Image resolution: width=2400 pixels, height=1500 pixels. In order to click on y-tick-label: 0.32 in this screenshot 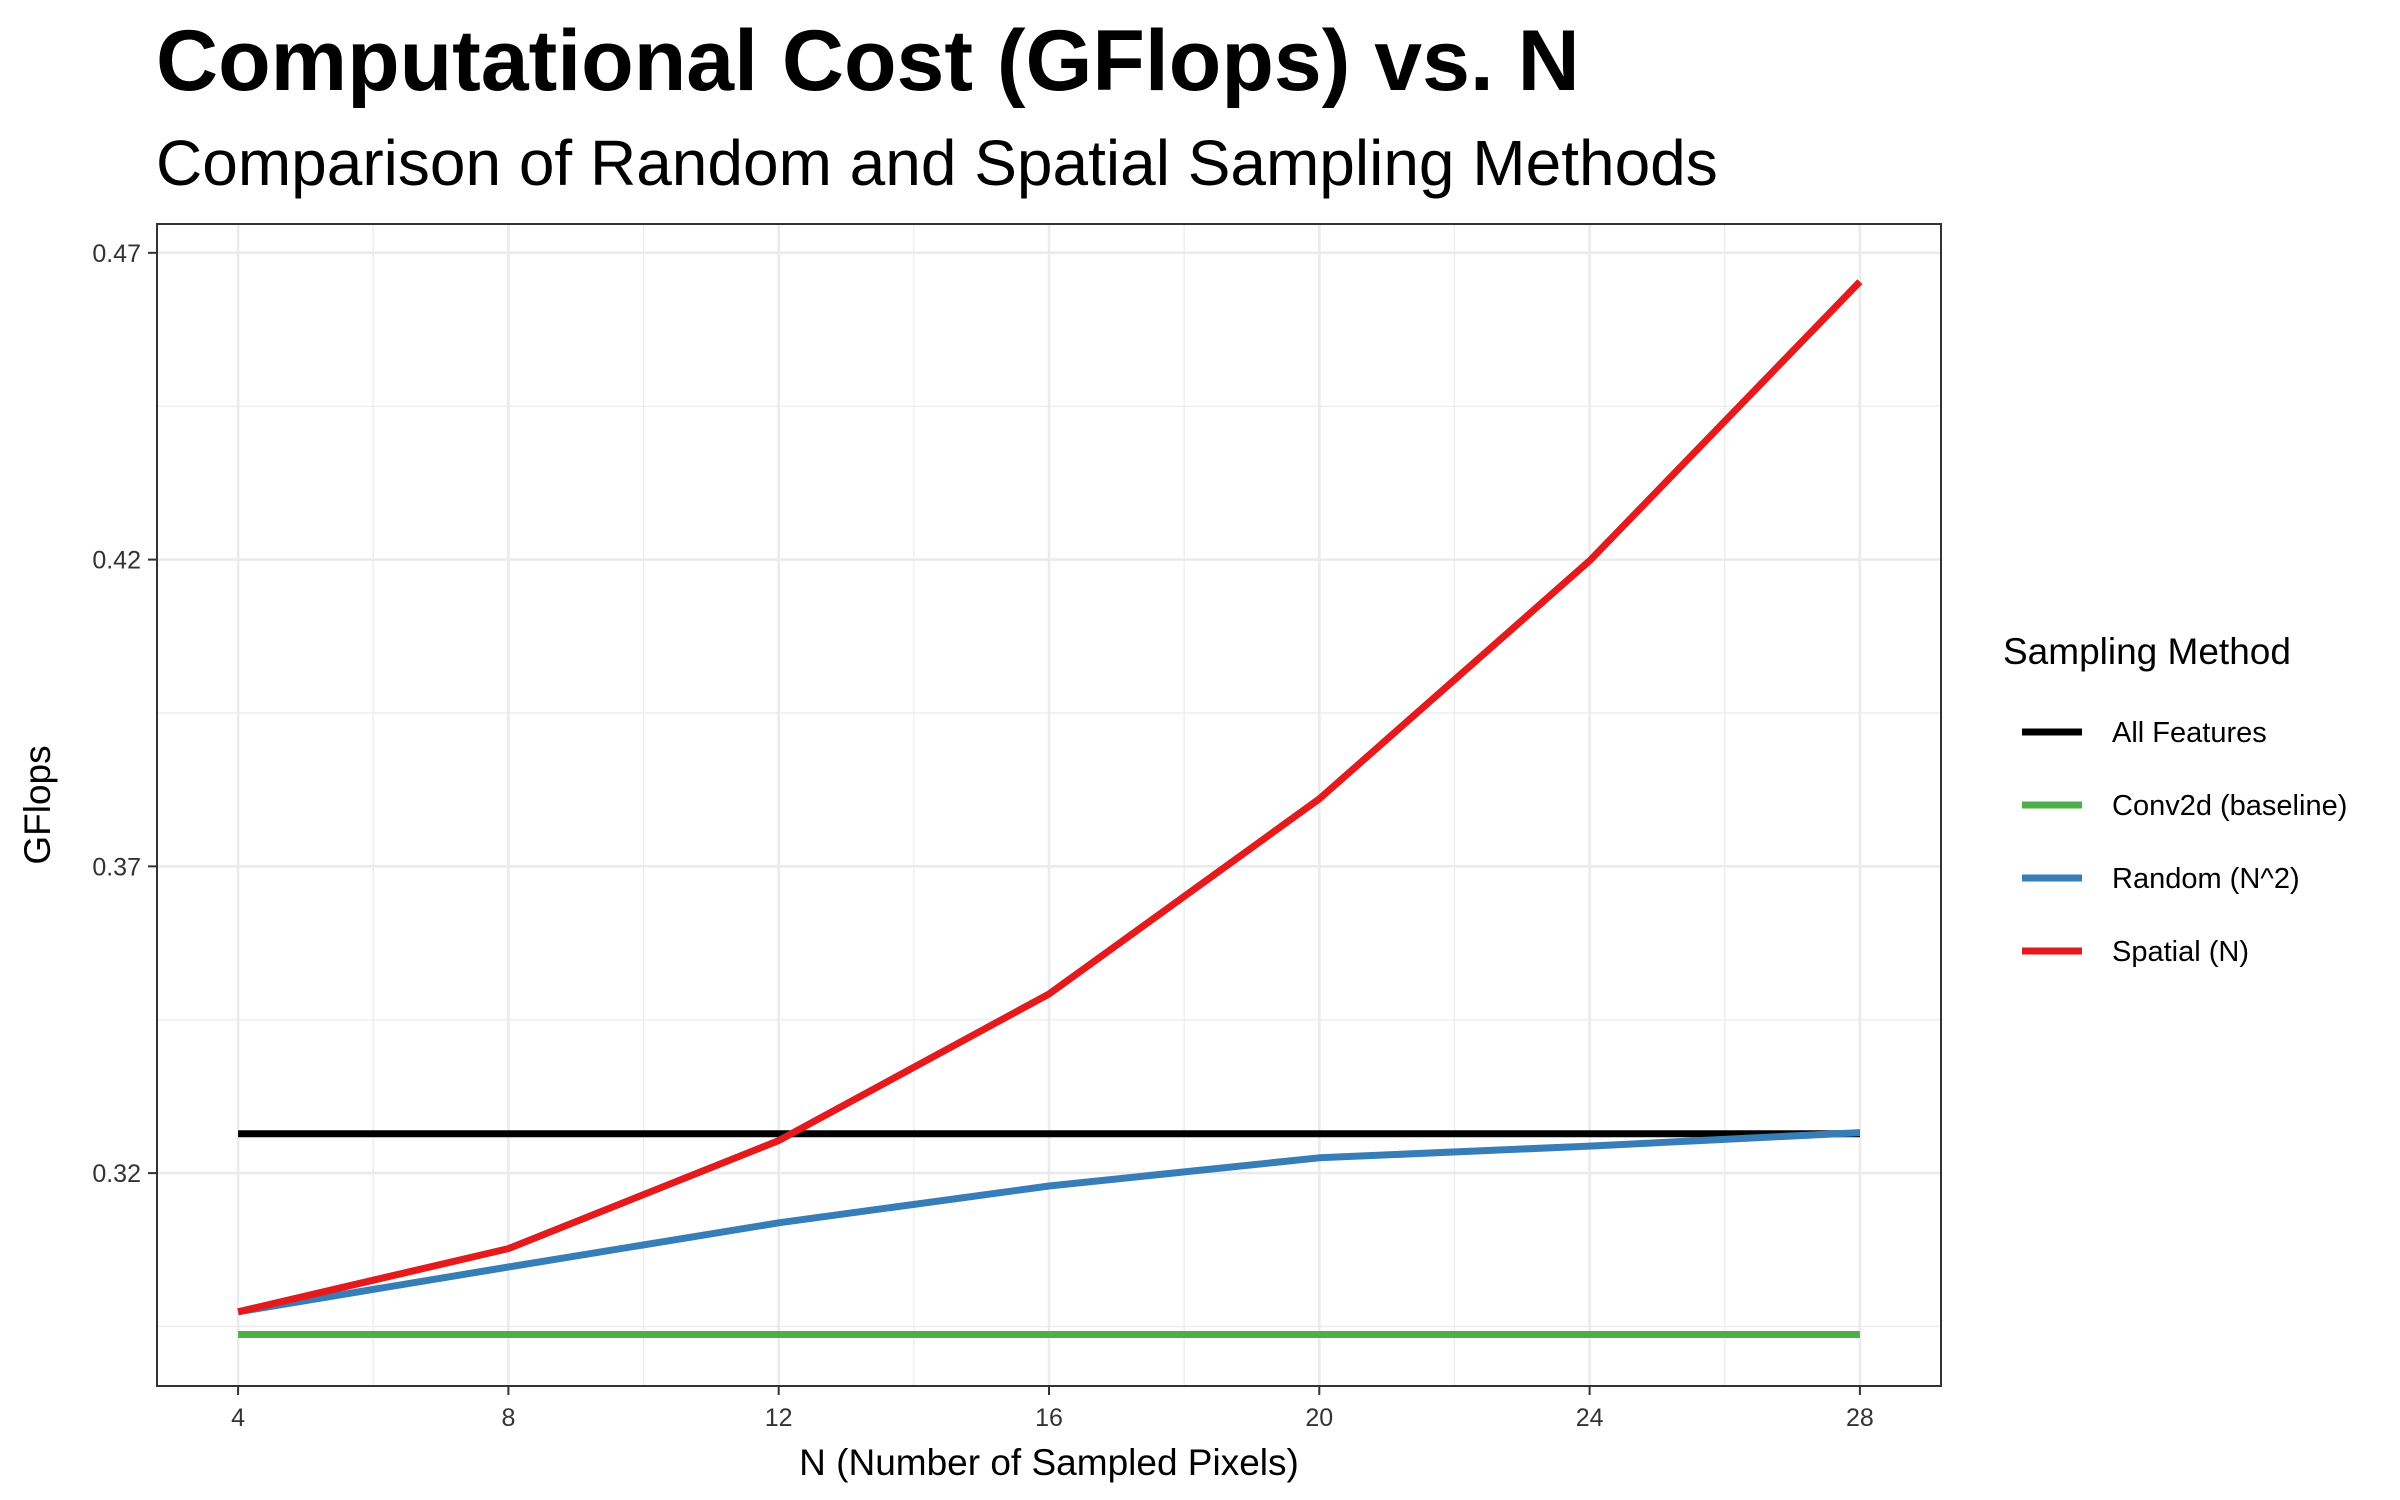, I will do `click(116, 1174)`.